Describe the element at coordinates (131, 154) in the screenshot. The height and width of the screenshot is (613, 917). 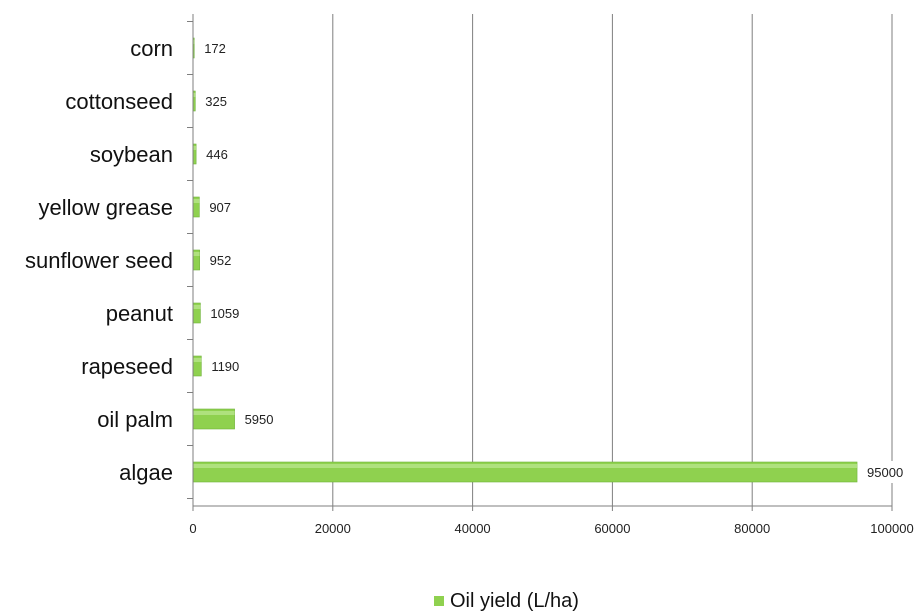
I see `category-label: soybean` at that location.